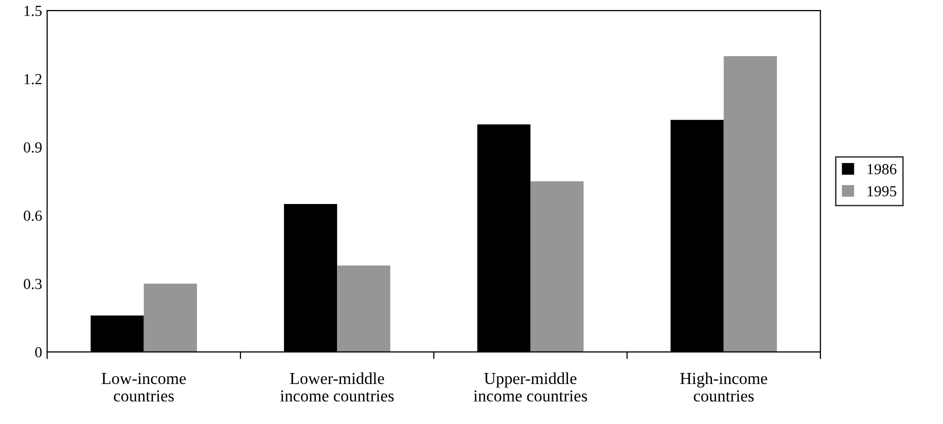  I want to click on y-tick-label: 0, so click(38, 352).